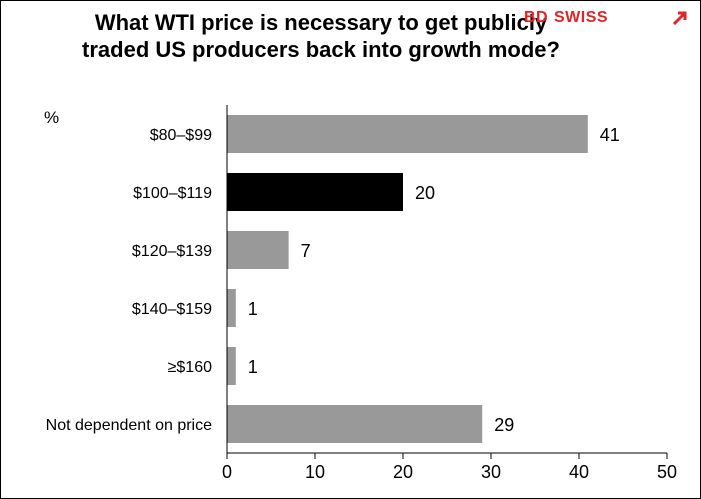 The width and height of the screenshot is (701, 499). Describe the element at coordinates (52, 117) in the screenshot. I see `unit-label: %` at that location.